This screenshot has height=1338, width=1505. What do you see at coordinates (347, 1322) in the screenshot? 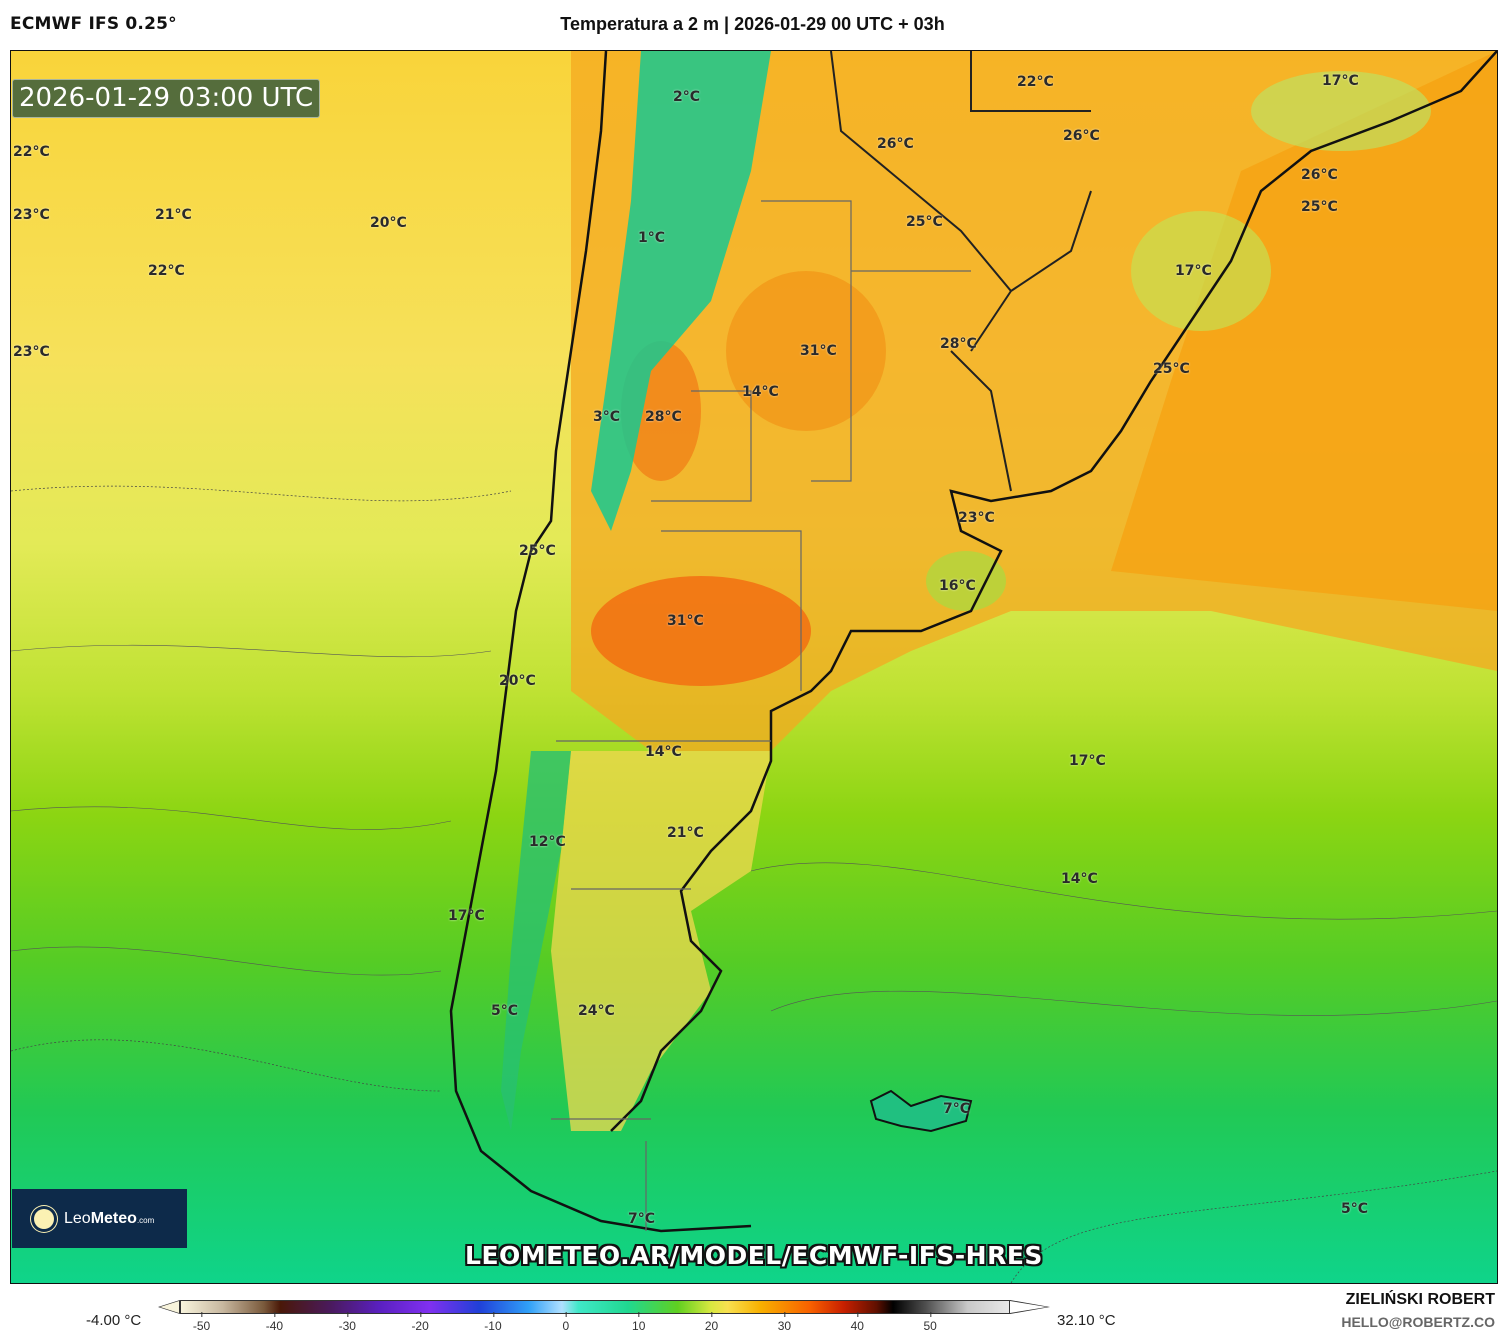
I see `colorbar-tick: -30` at bounding box center [347, 1322].